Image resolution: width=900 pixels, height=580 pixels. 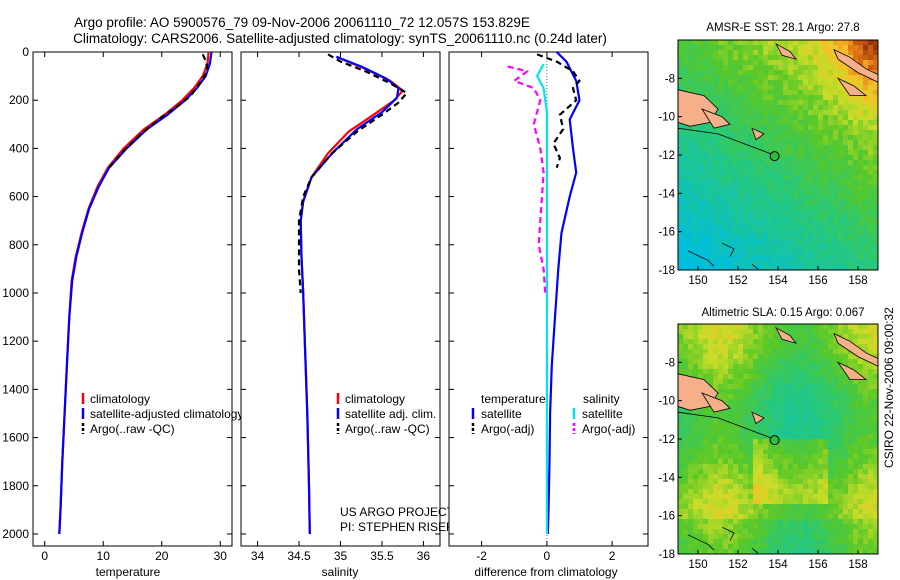 What do you see at coordinates (737, 281) in the screenshot?
I see `map-x-tick-label: 152` at bounding box center [737, 281].